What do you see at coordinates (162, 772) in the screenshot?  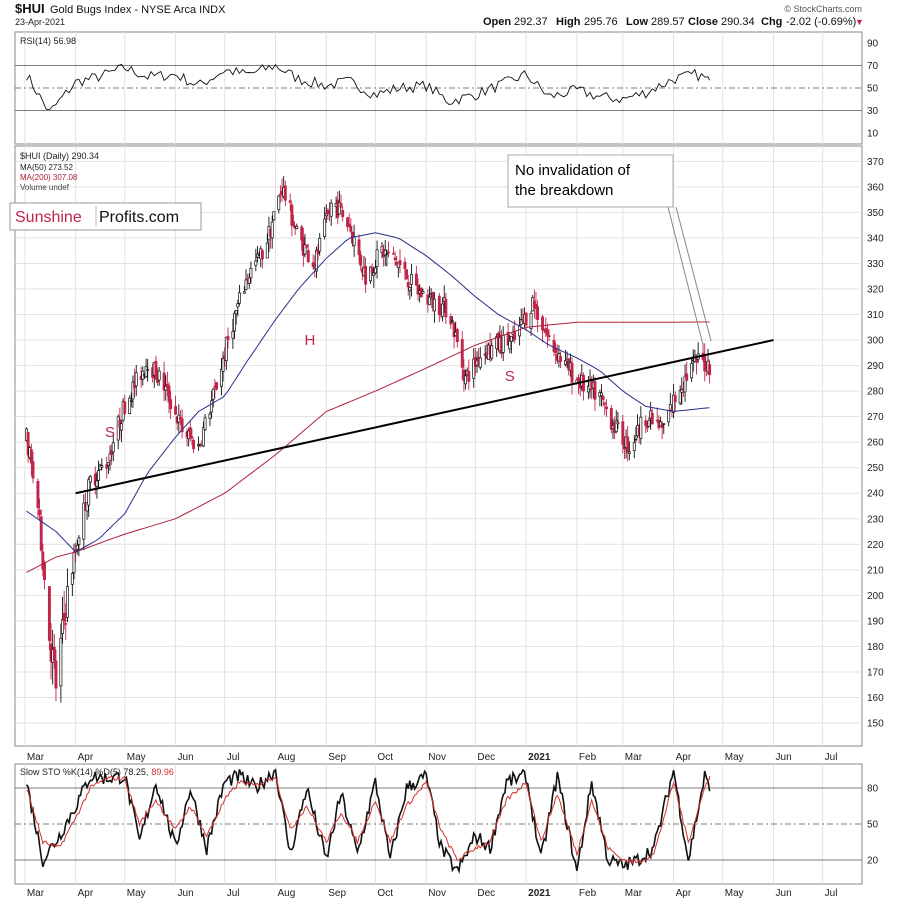 I see `stochastic-legend-d: 89.96` at bounding box center [162, 772].